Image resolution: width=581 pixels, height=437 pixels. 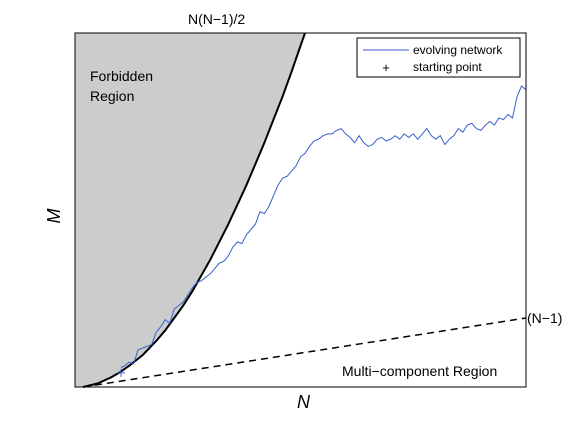 What do you see at coordinates (121, 76) in the screenshot?
I see `forbidden-region-label-line1: Forbidden` at bounding box center [121, 76].